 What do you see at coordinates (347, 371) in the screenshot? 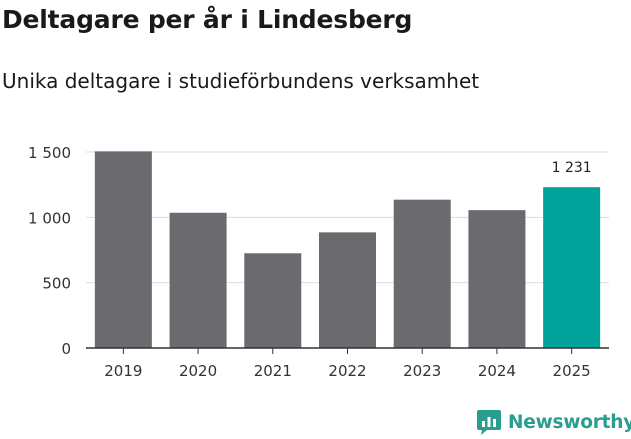
I see `x-tick-label: 2022` at bounding box center [347, 371].